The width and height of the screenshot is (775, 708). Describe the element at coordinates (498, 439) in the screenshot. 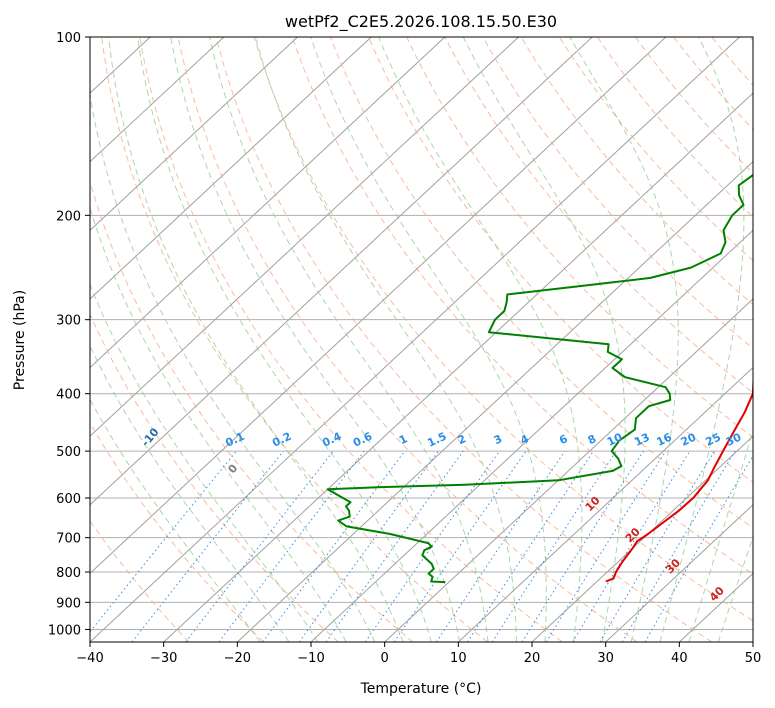

I see `mixing-ratio-label: 3` at that location.